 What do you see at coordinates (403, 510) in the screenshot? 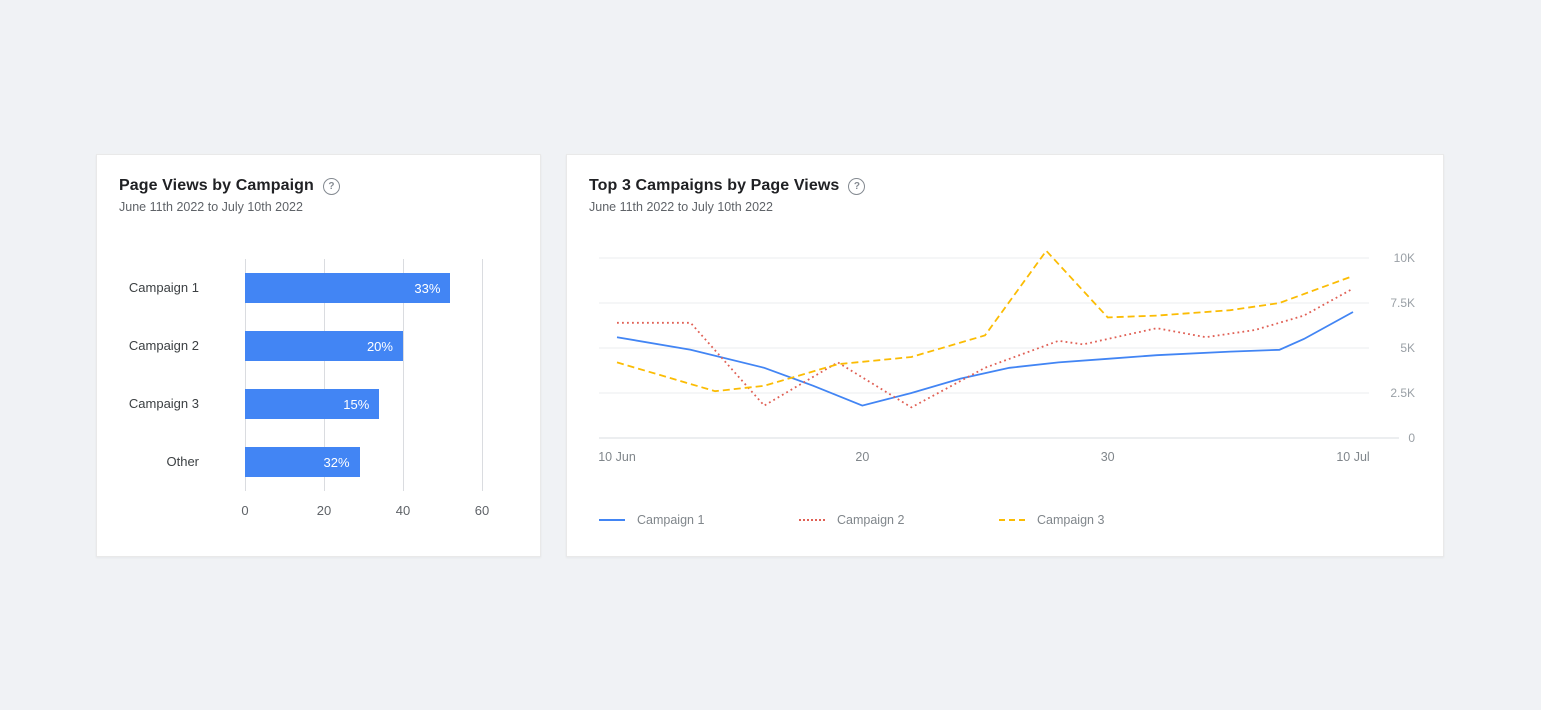
I see `x-axis-tick-label: 40` at bounding box center [403, 510].